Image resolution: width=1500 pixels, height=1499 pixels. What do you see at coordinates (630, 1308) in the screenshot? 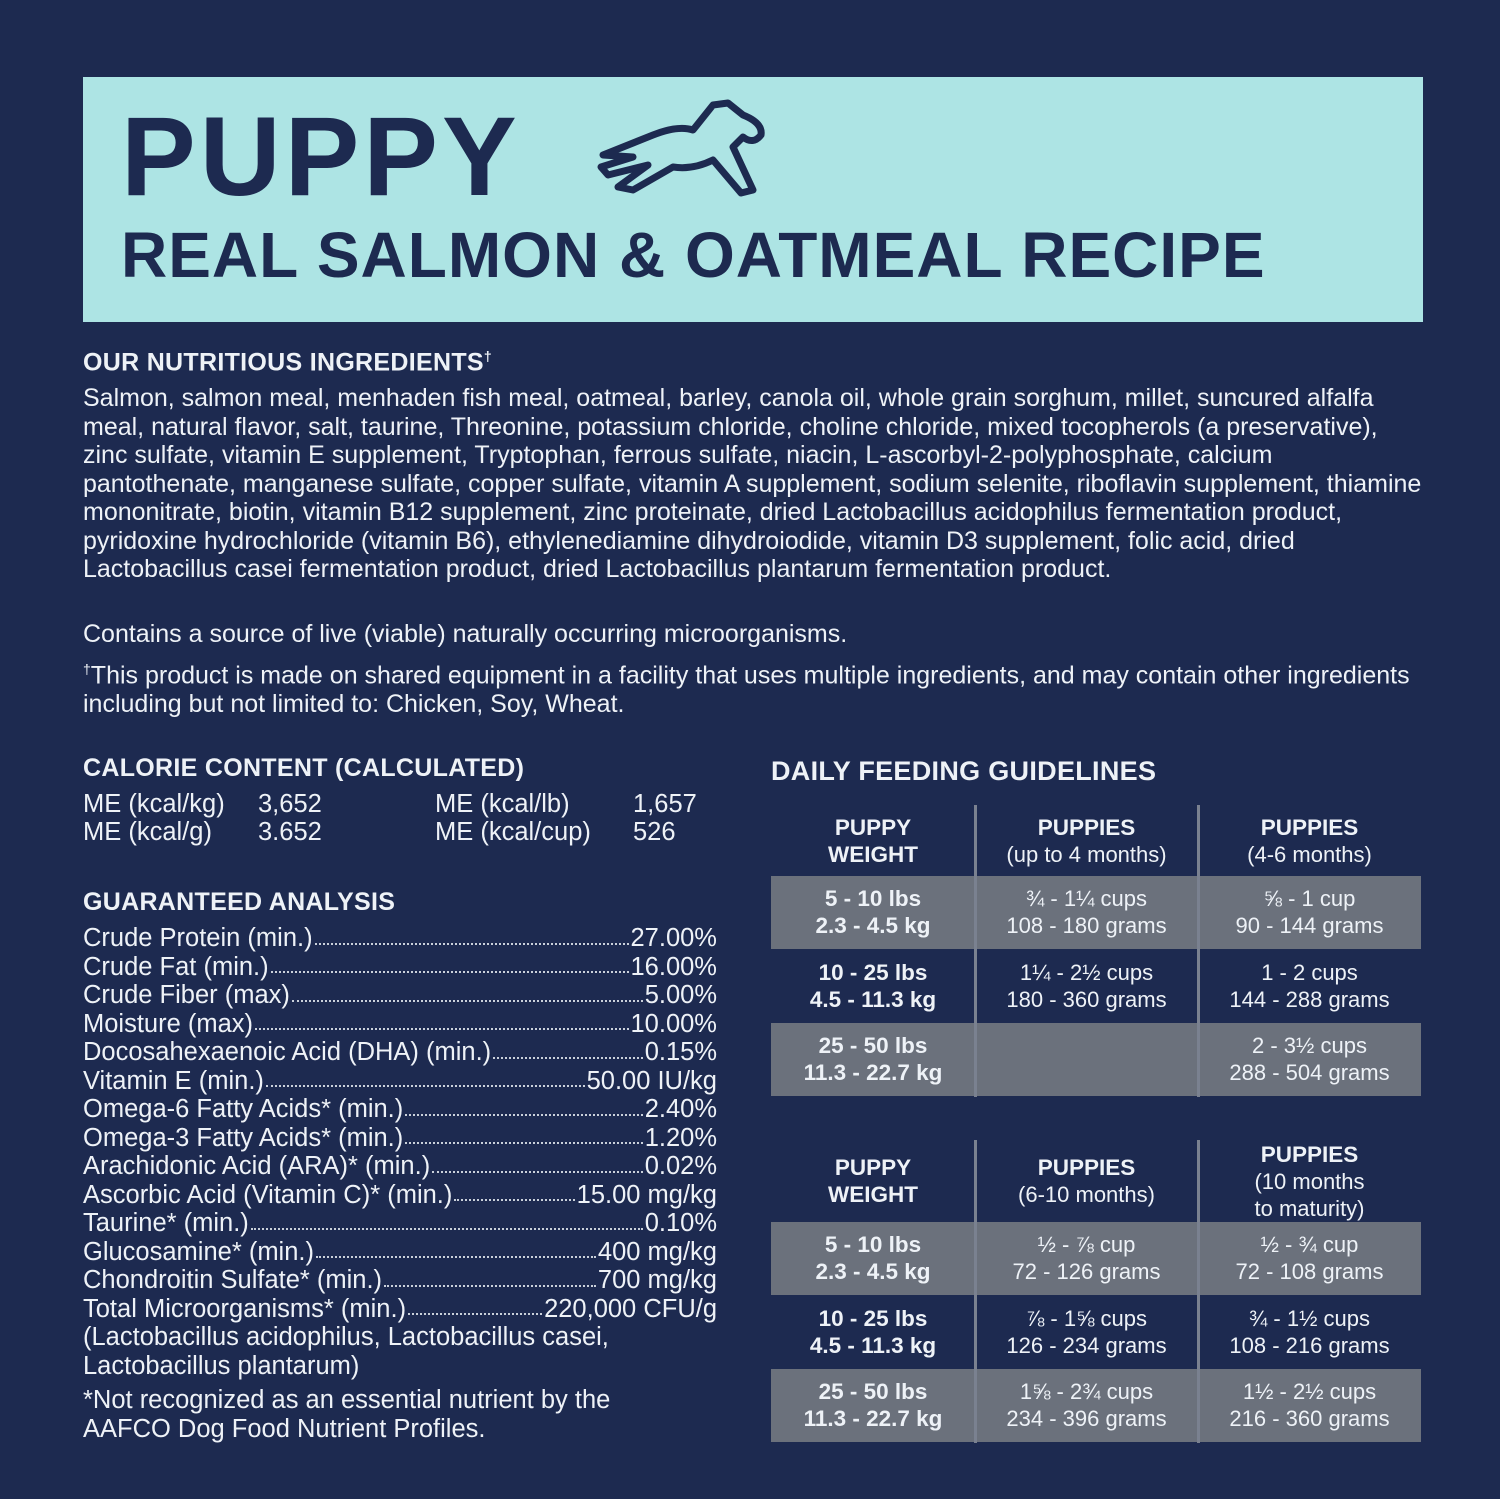
I see `amount: 220,000 CFU/g` at bounding box center [630, 1308].